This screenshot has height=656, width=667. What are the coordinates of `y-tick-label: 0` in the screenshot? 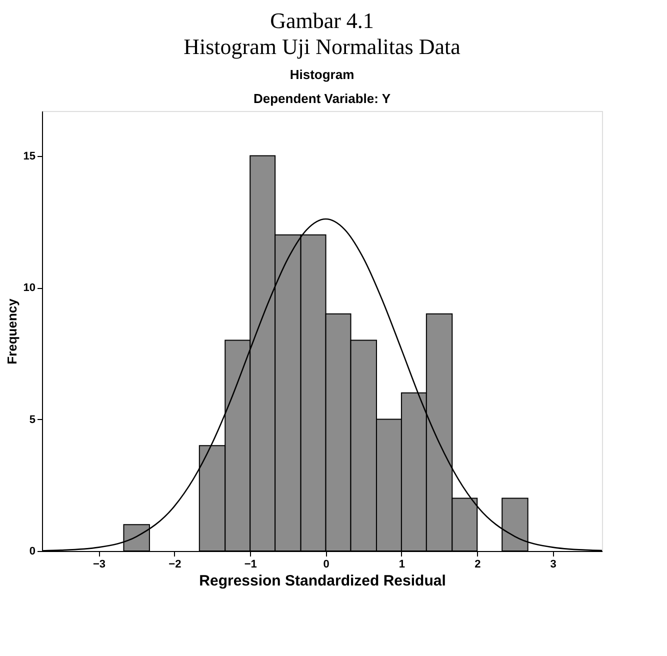 It's located at (32, 552).